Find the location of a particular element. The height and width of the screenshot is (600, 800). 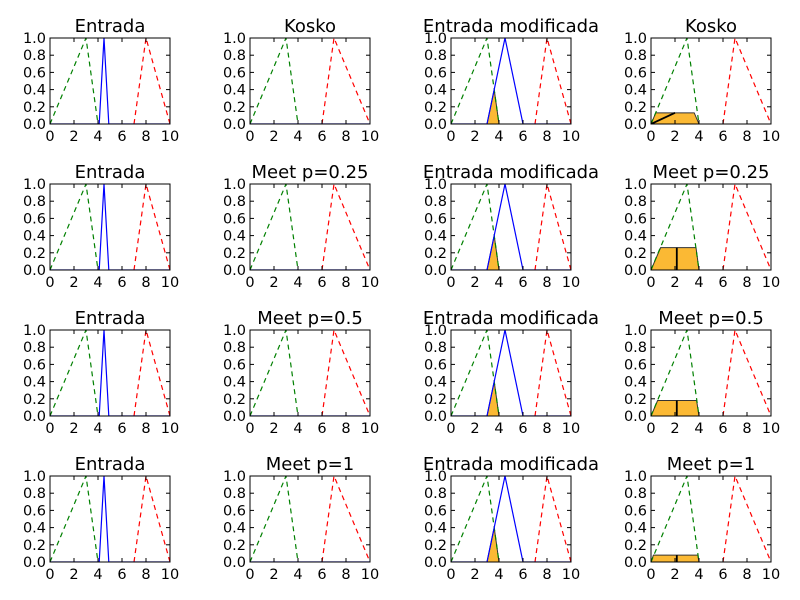

subplot-title: Meet p=1 is located at coordinates (310, 464).